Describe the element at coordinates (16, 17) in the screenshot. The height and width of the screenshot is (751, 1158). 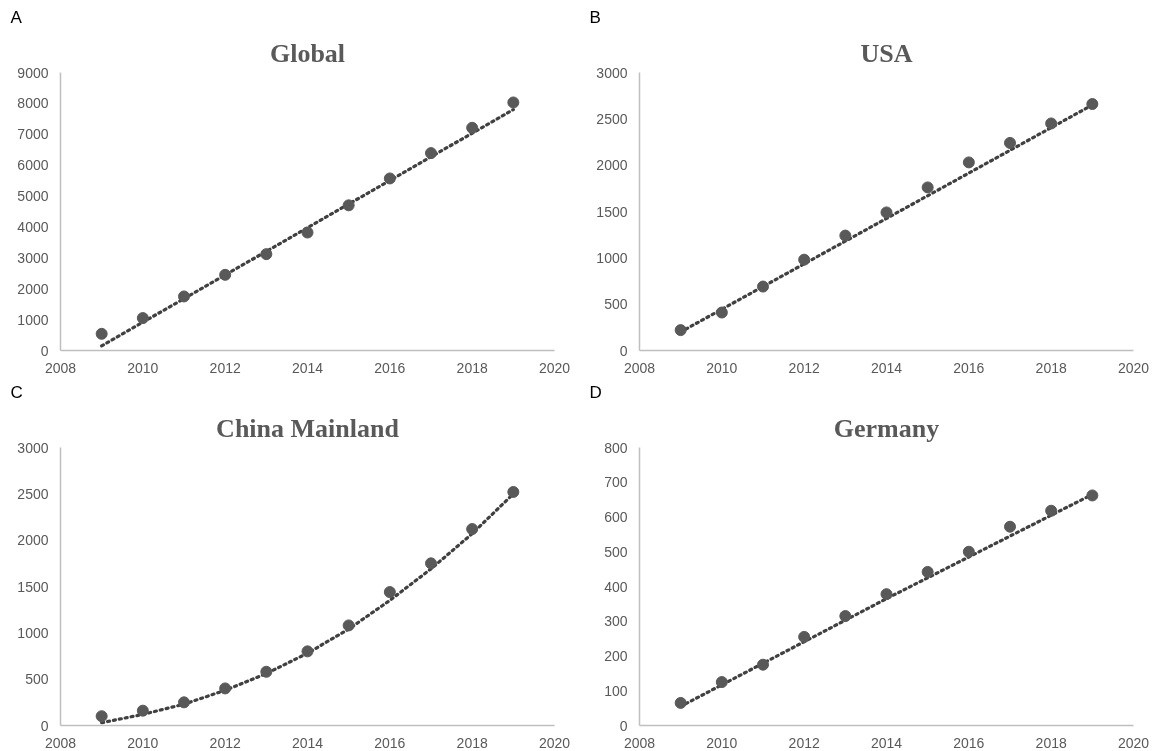
I see `text: A` at that location.